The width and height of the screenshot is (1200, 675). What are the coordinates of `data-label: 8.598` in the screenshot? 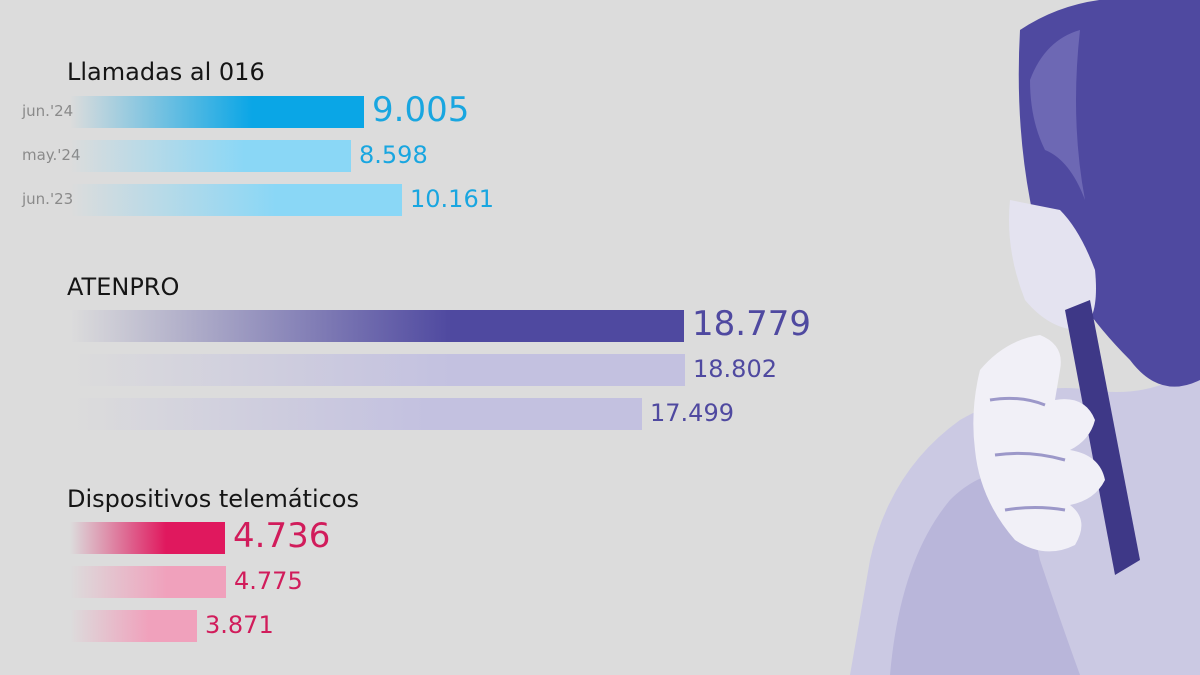 It's located at (393, 155).